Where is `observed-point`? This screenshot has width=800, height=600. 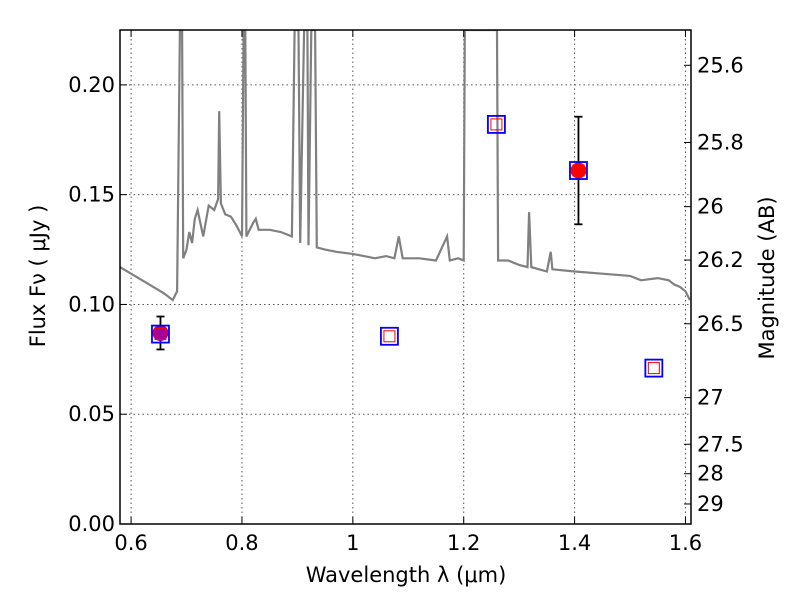 observed-point is located at coordinates (578, 170).